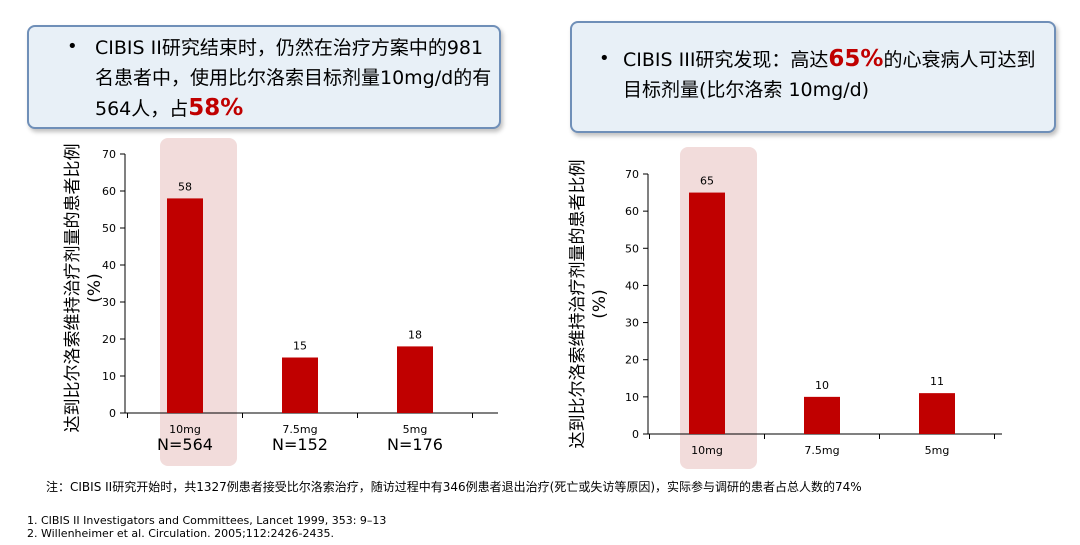  I want to click on chart1-n-label: N=564, so click(185, 444).